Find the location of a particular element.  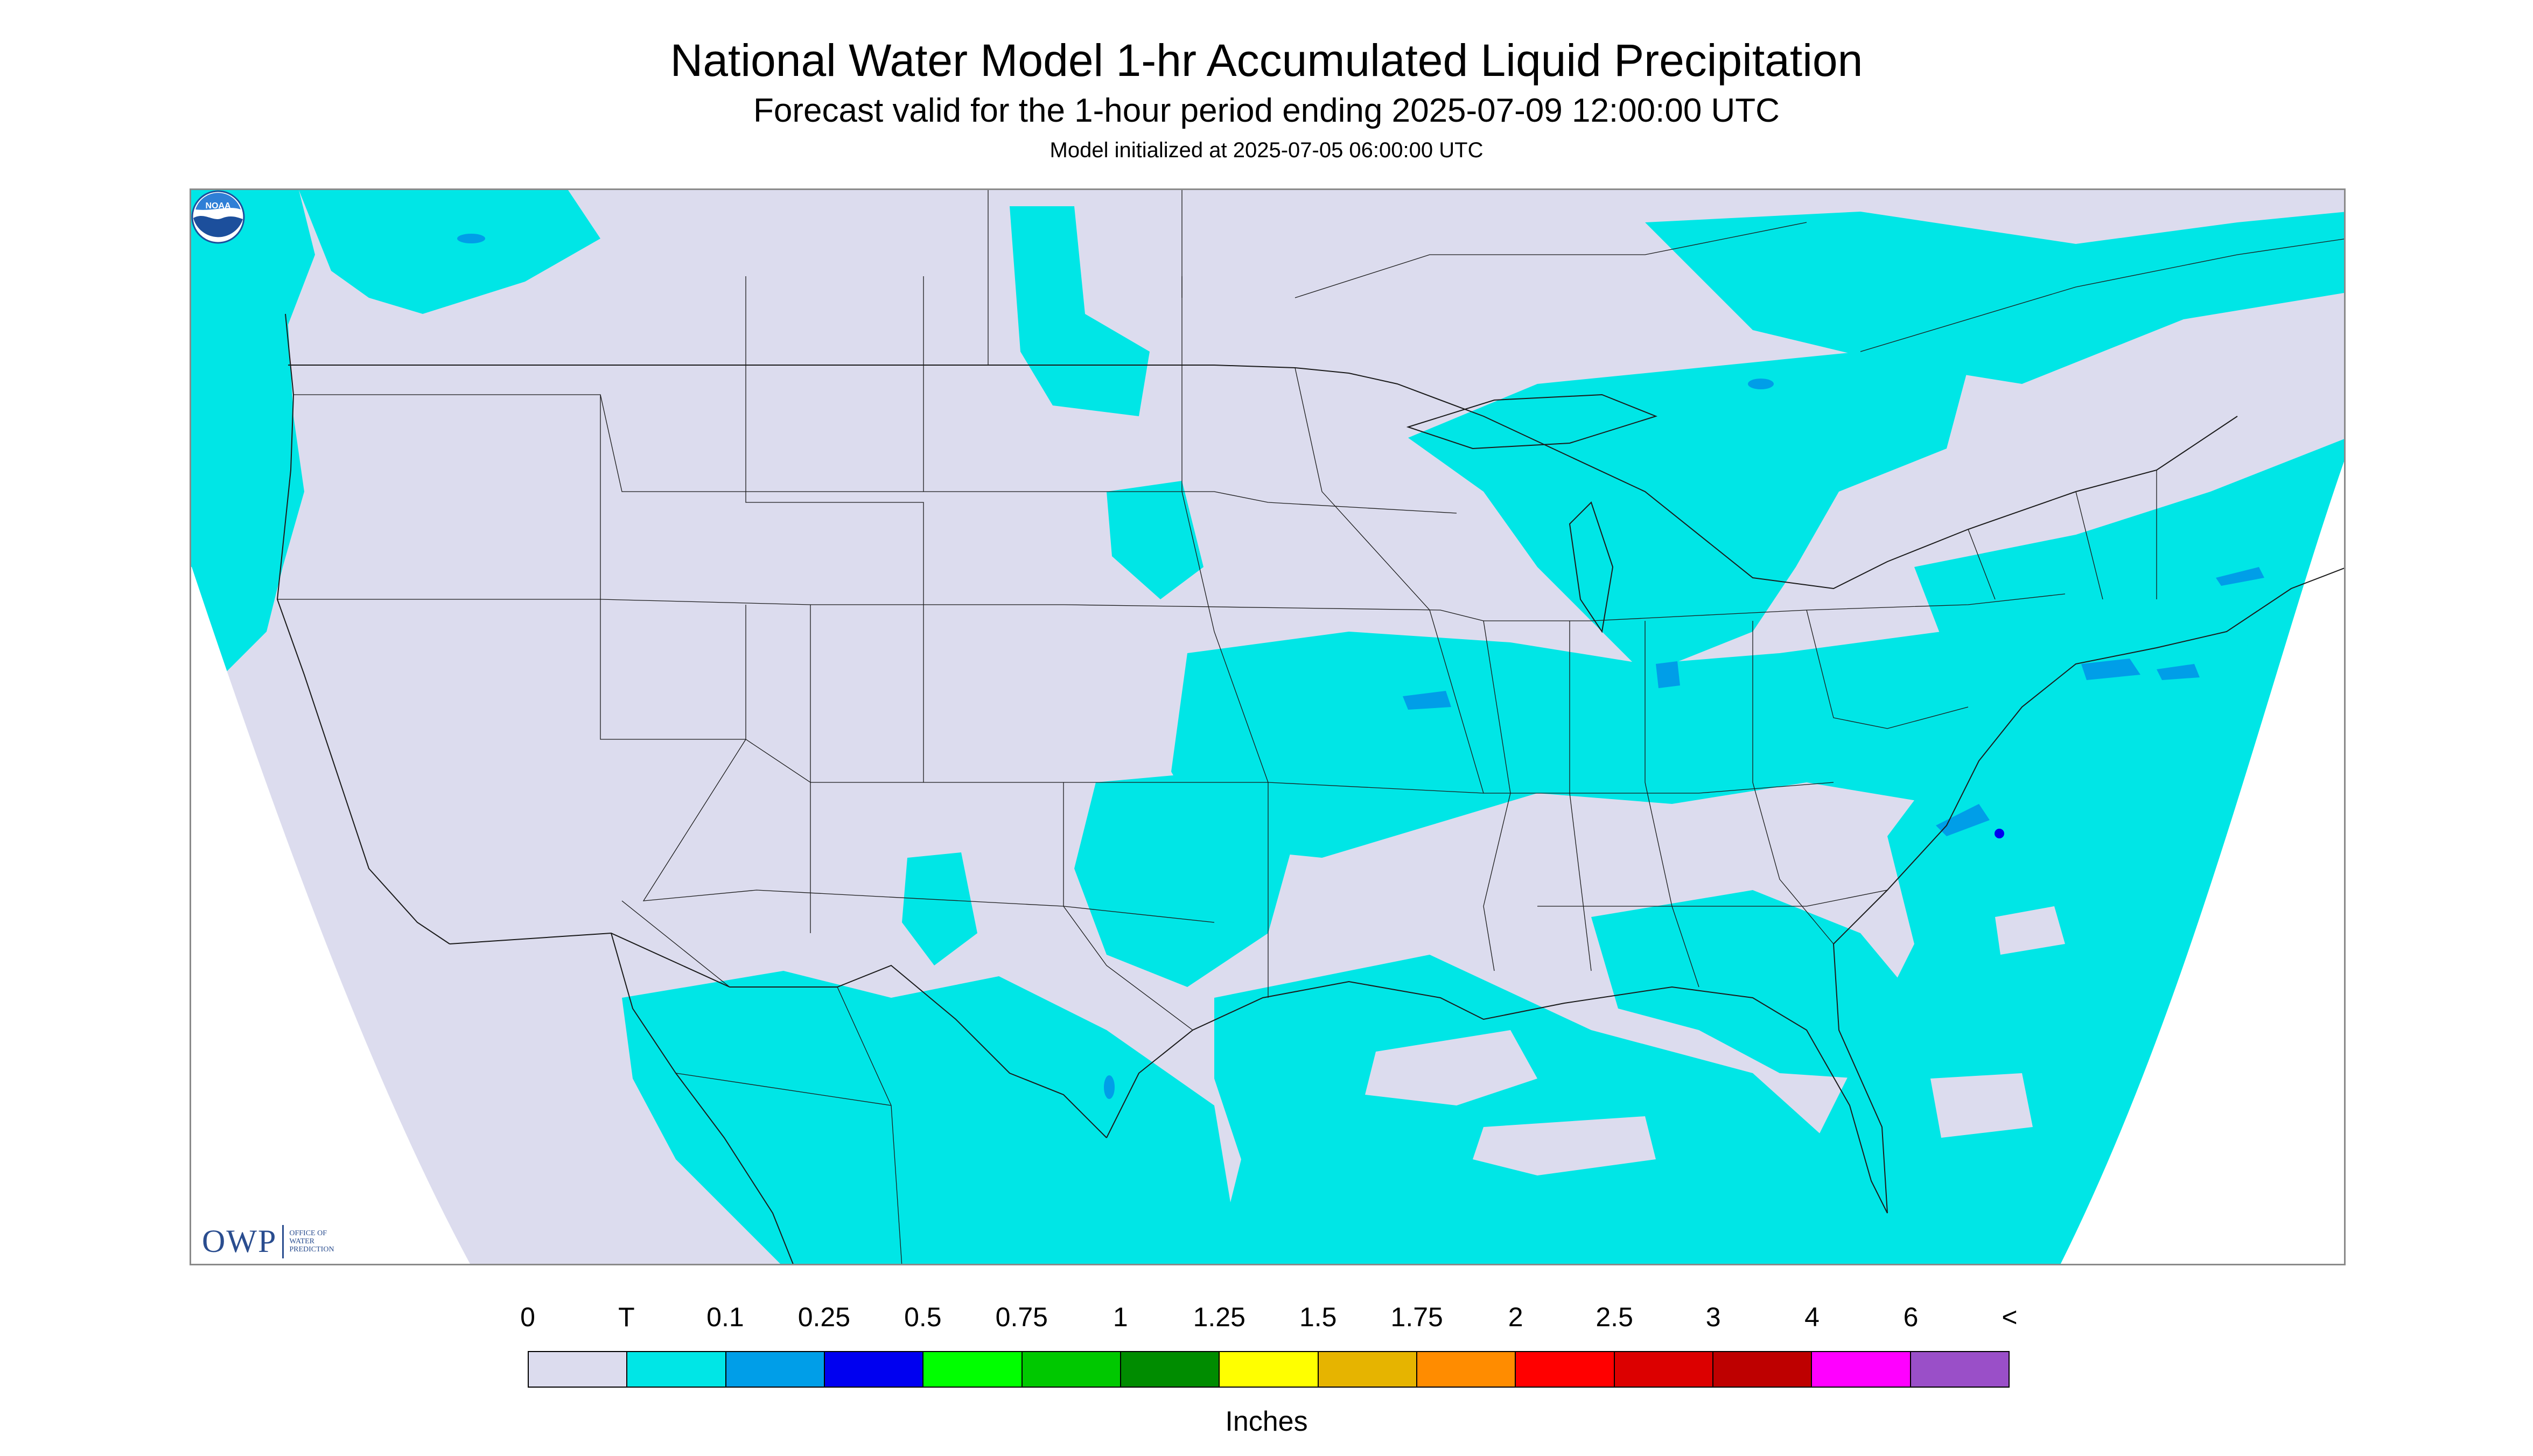

legend-label: 1 is located at coordinates (1120, 1317).